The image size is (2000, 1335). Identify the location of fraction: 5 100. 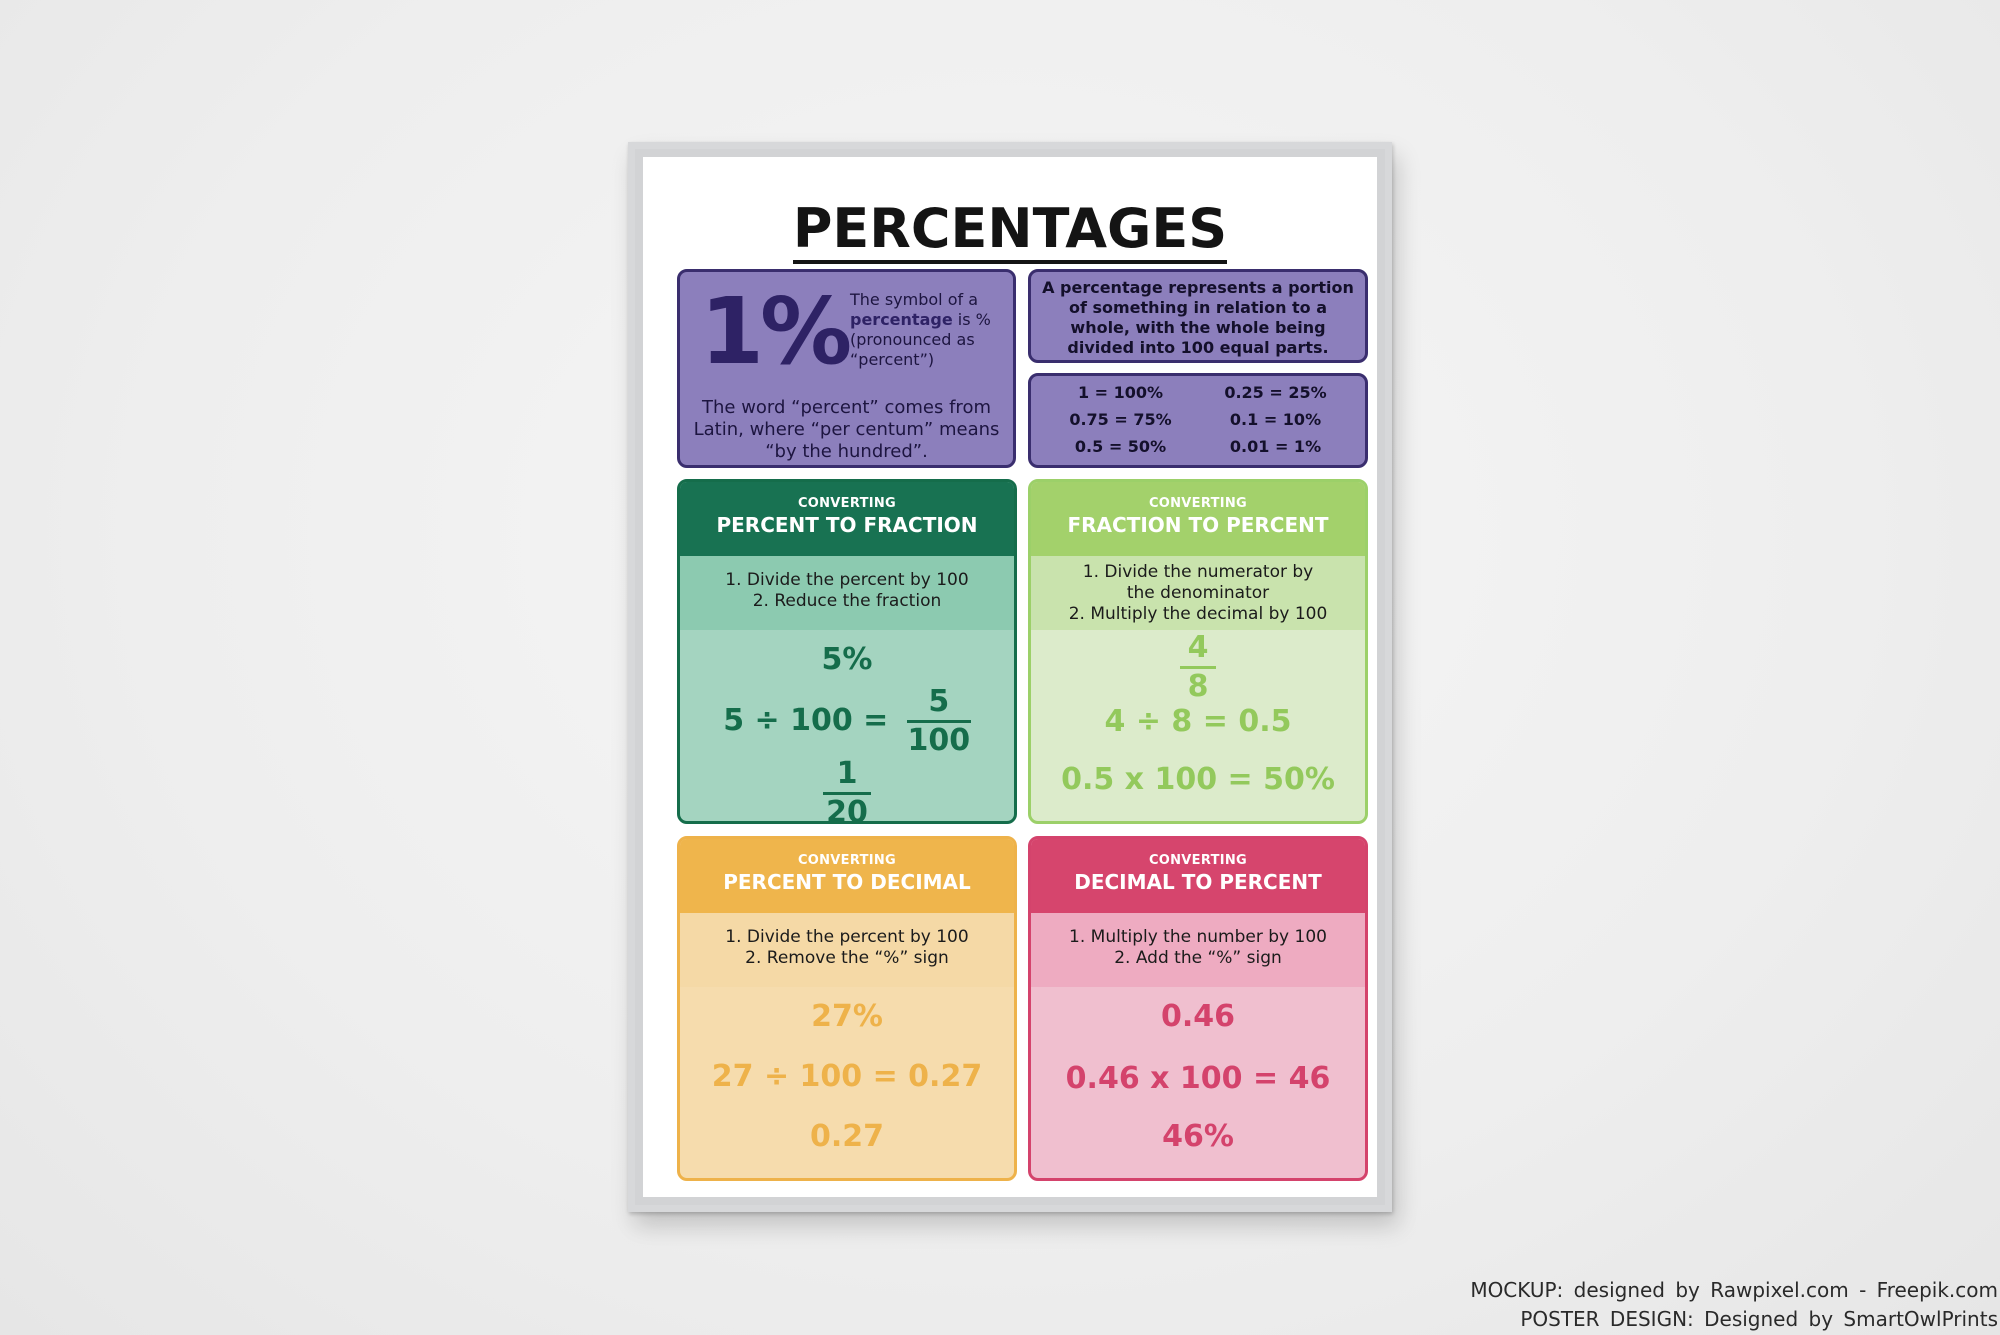
(938, 721).